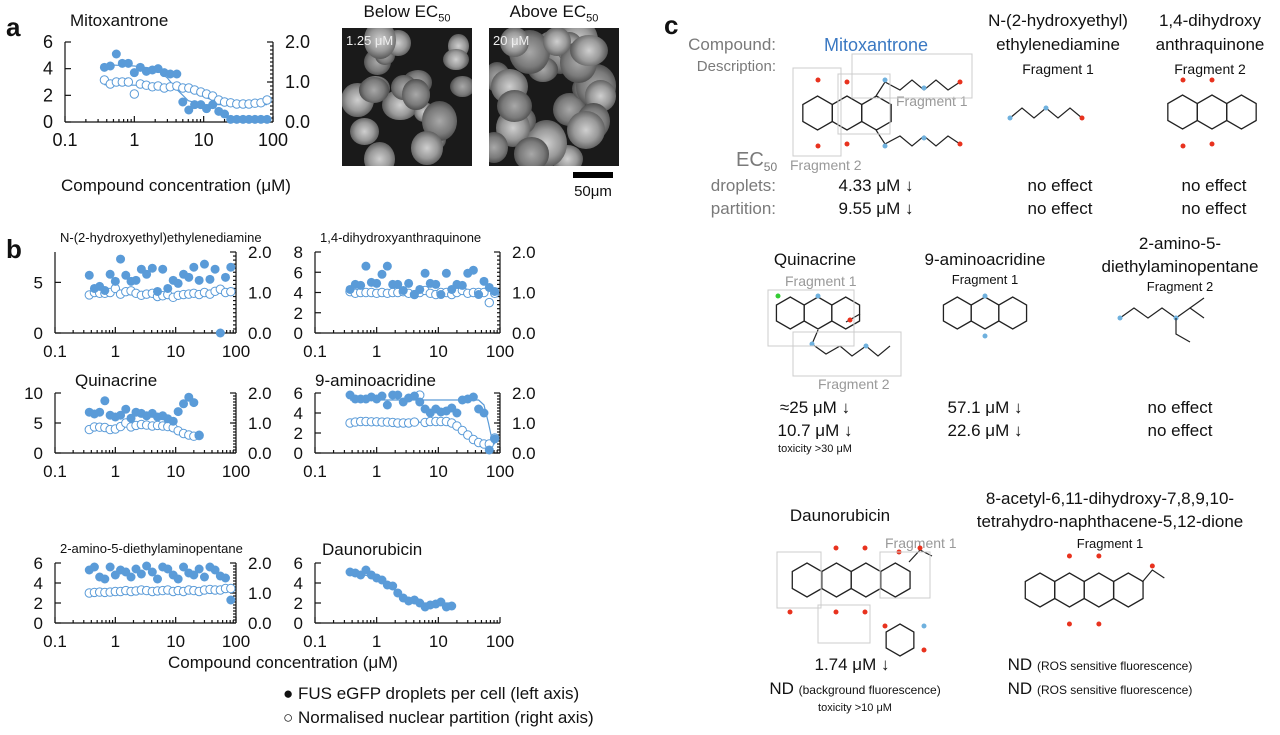  What do you see at coordinates (298, 563) in the screenshot?
I see `y-tick-label-left: 6` at bounding box center [298, 563].